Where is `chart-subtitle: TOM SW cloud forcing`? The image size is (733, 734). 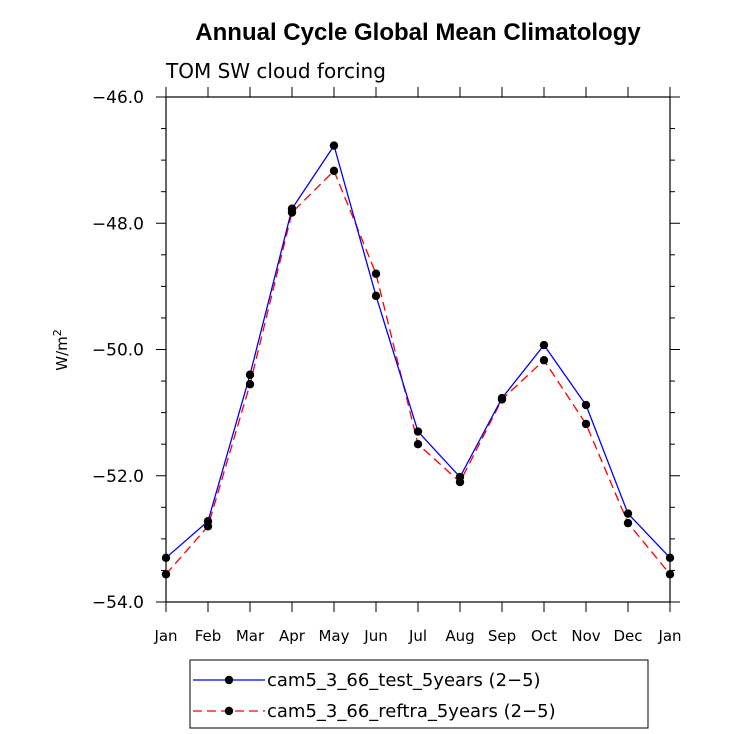 chart-subtitle: TOM SW cloud forcing is located at coordinates (275, 71).